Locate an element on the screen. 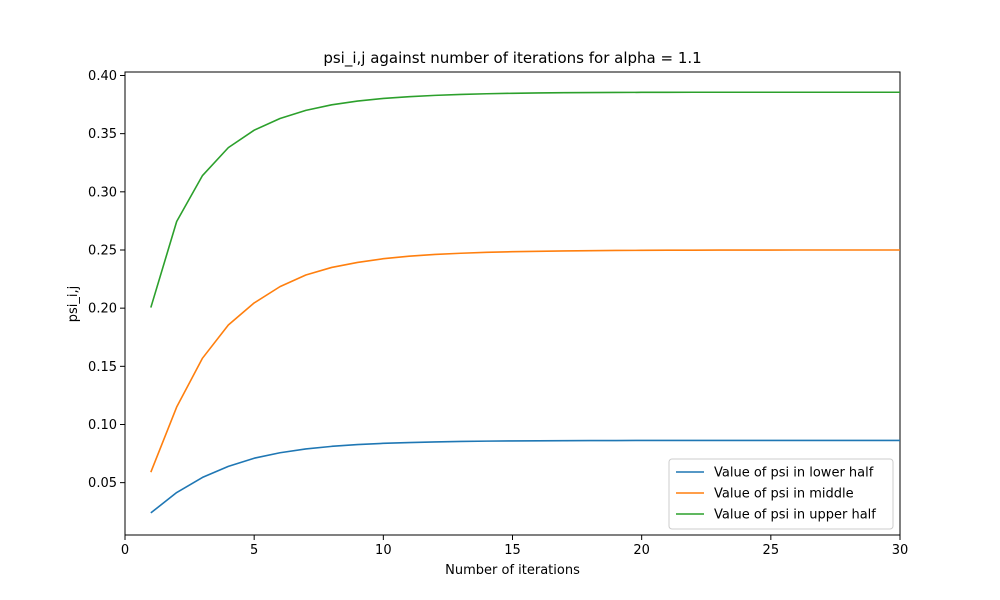  legend-label-2: Value of psi in middle is located at coordinates (784, 494).